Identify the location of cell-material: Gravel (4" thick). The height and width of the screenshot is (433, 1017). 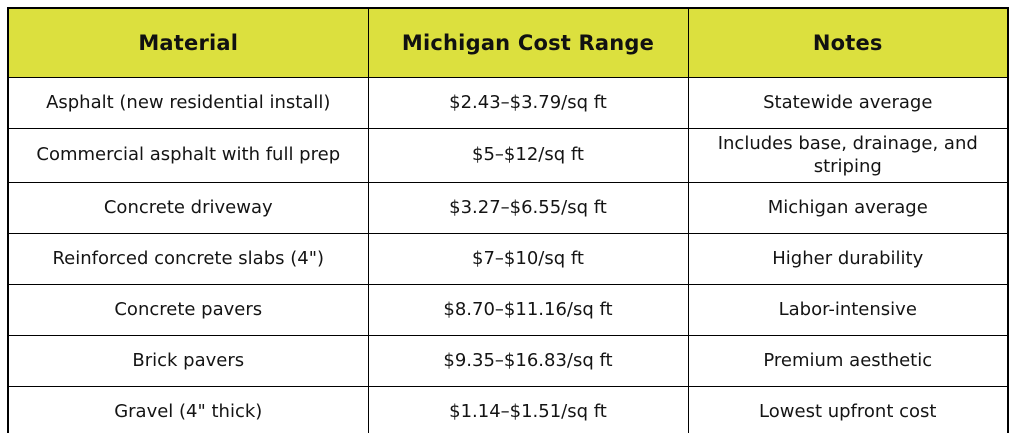
(188, 409).